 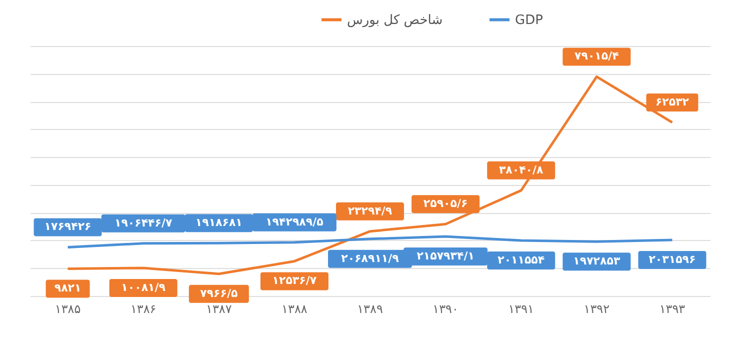 I want to click on data-label: ۲۵۹۰۵/۶, so click(x=445, y=203).